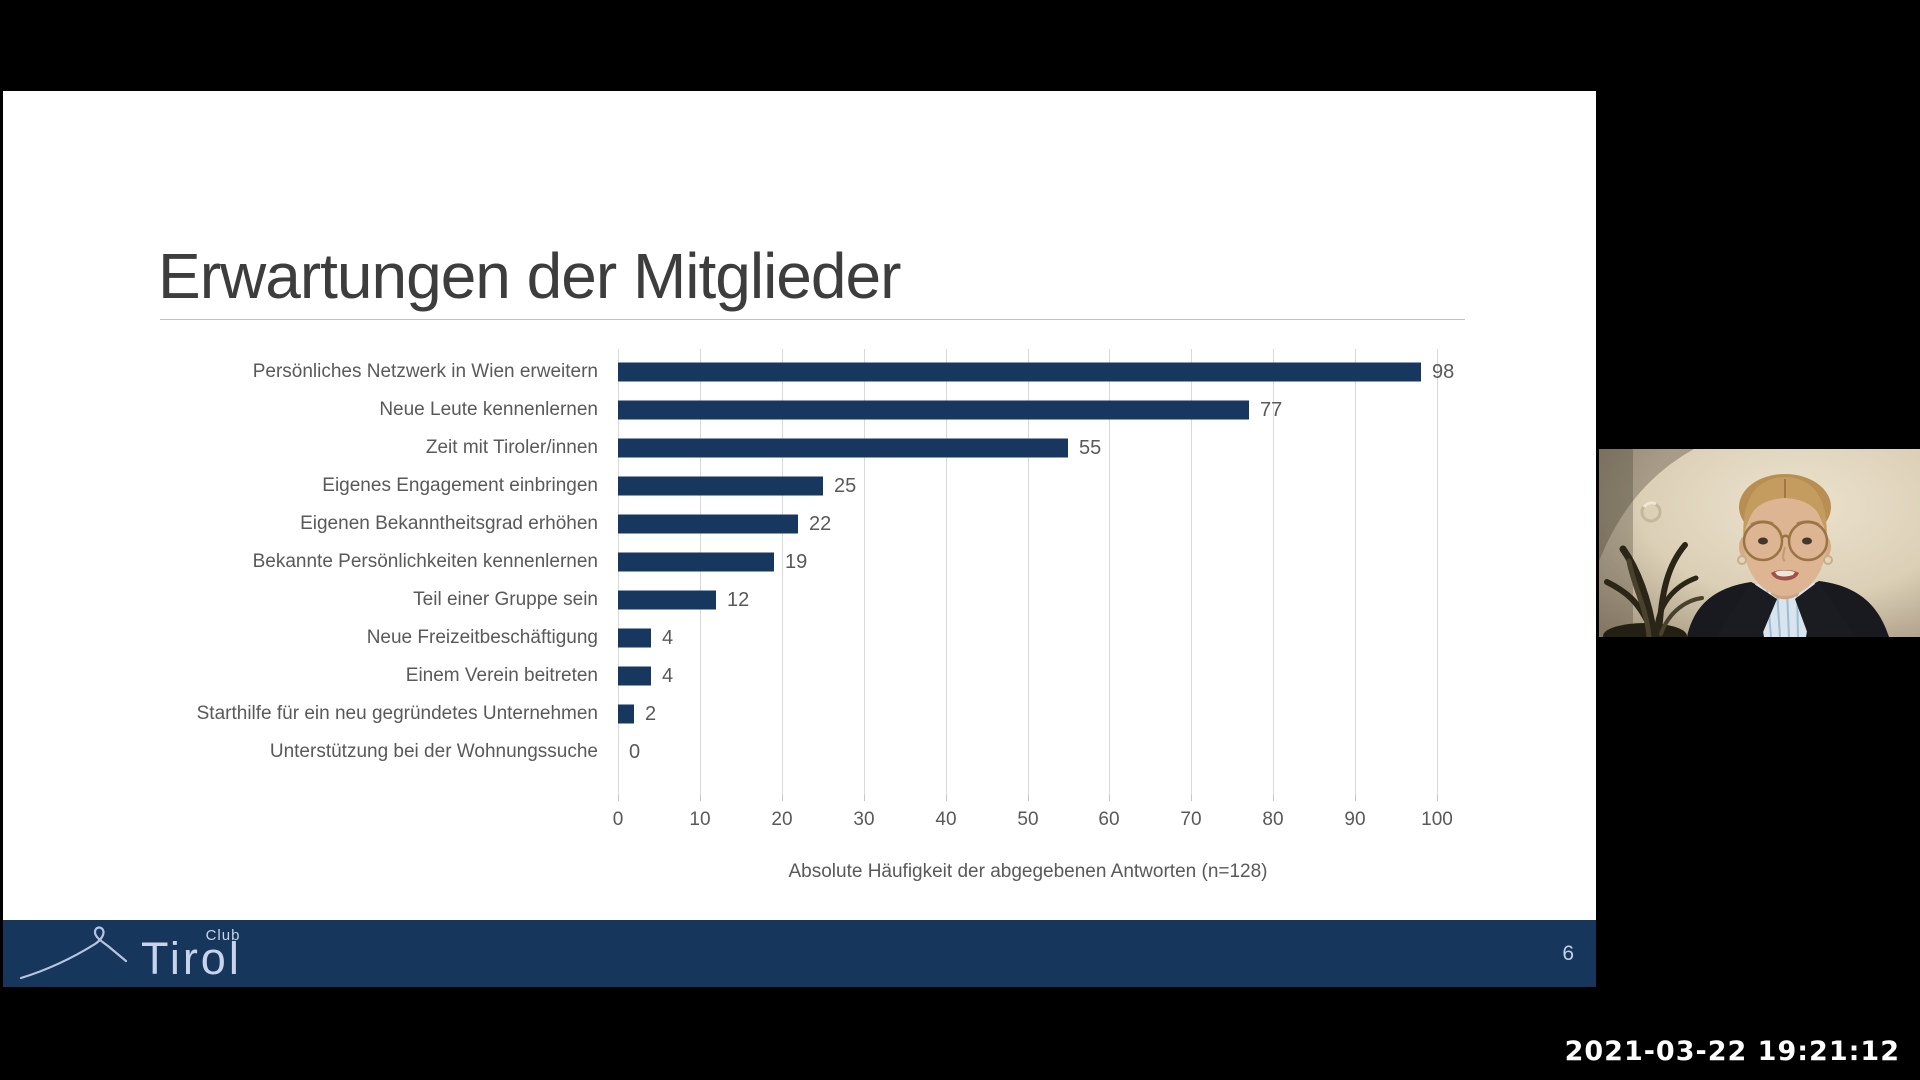  I want to click on left-wall-shadow, so click(1616, 543).